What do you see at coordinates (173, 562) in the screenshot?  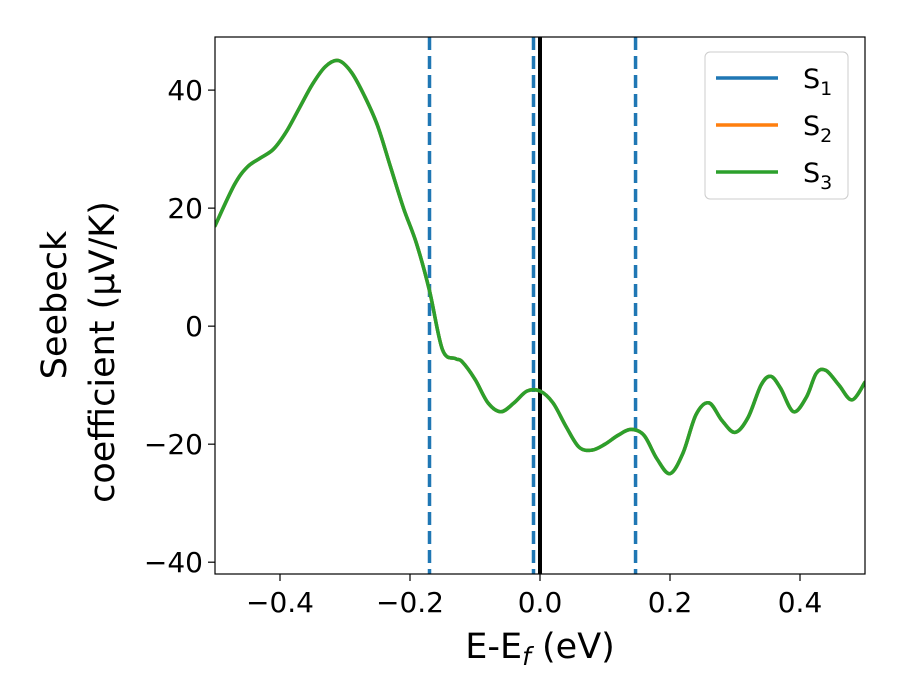 I see `y-tick-label: −40` at bounding box center [173, 562].